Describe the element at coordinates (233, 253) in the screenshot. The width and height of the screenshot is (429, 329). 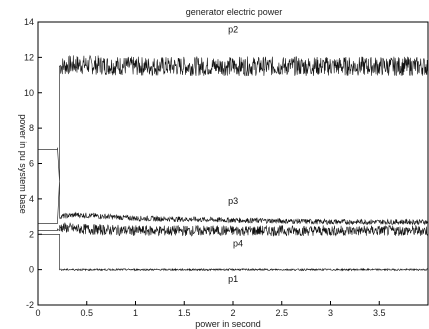
I see `series-line-p1` at that location.